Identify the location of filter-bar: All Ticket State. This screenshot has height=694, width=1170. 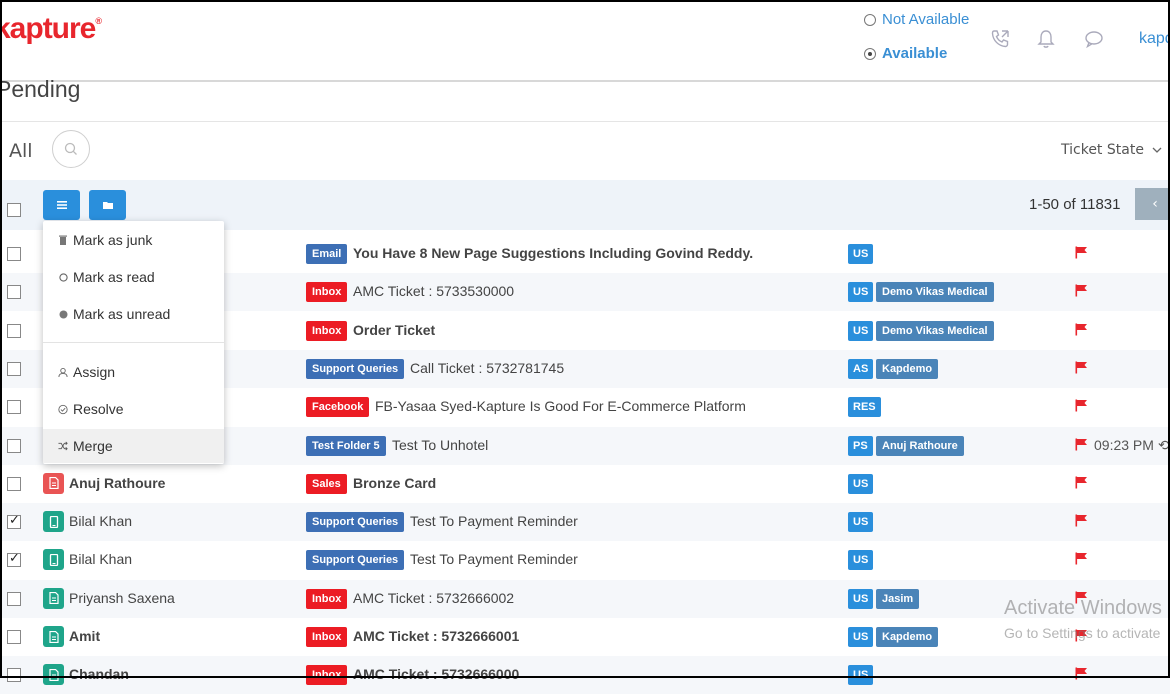
(585, 151).